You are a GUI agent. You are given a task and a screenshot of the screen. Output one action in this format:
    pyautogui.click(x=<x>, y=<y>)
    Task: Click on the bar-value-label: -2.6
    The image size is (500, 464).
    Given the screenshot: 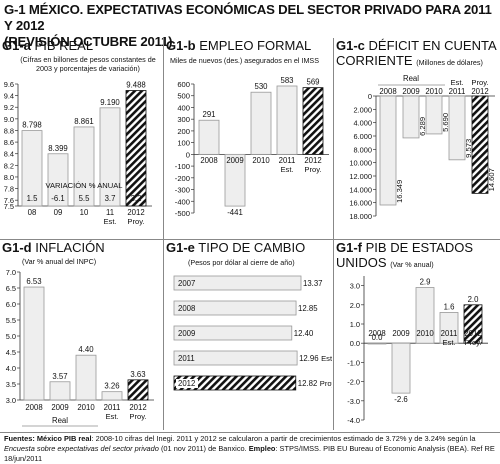 What is the action you would take?
    pyautogui.click(x=400, y=399)
    